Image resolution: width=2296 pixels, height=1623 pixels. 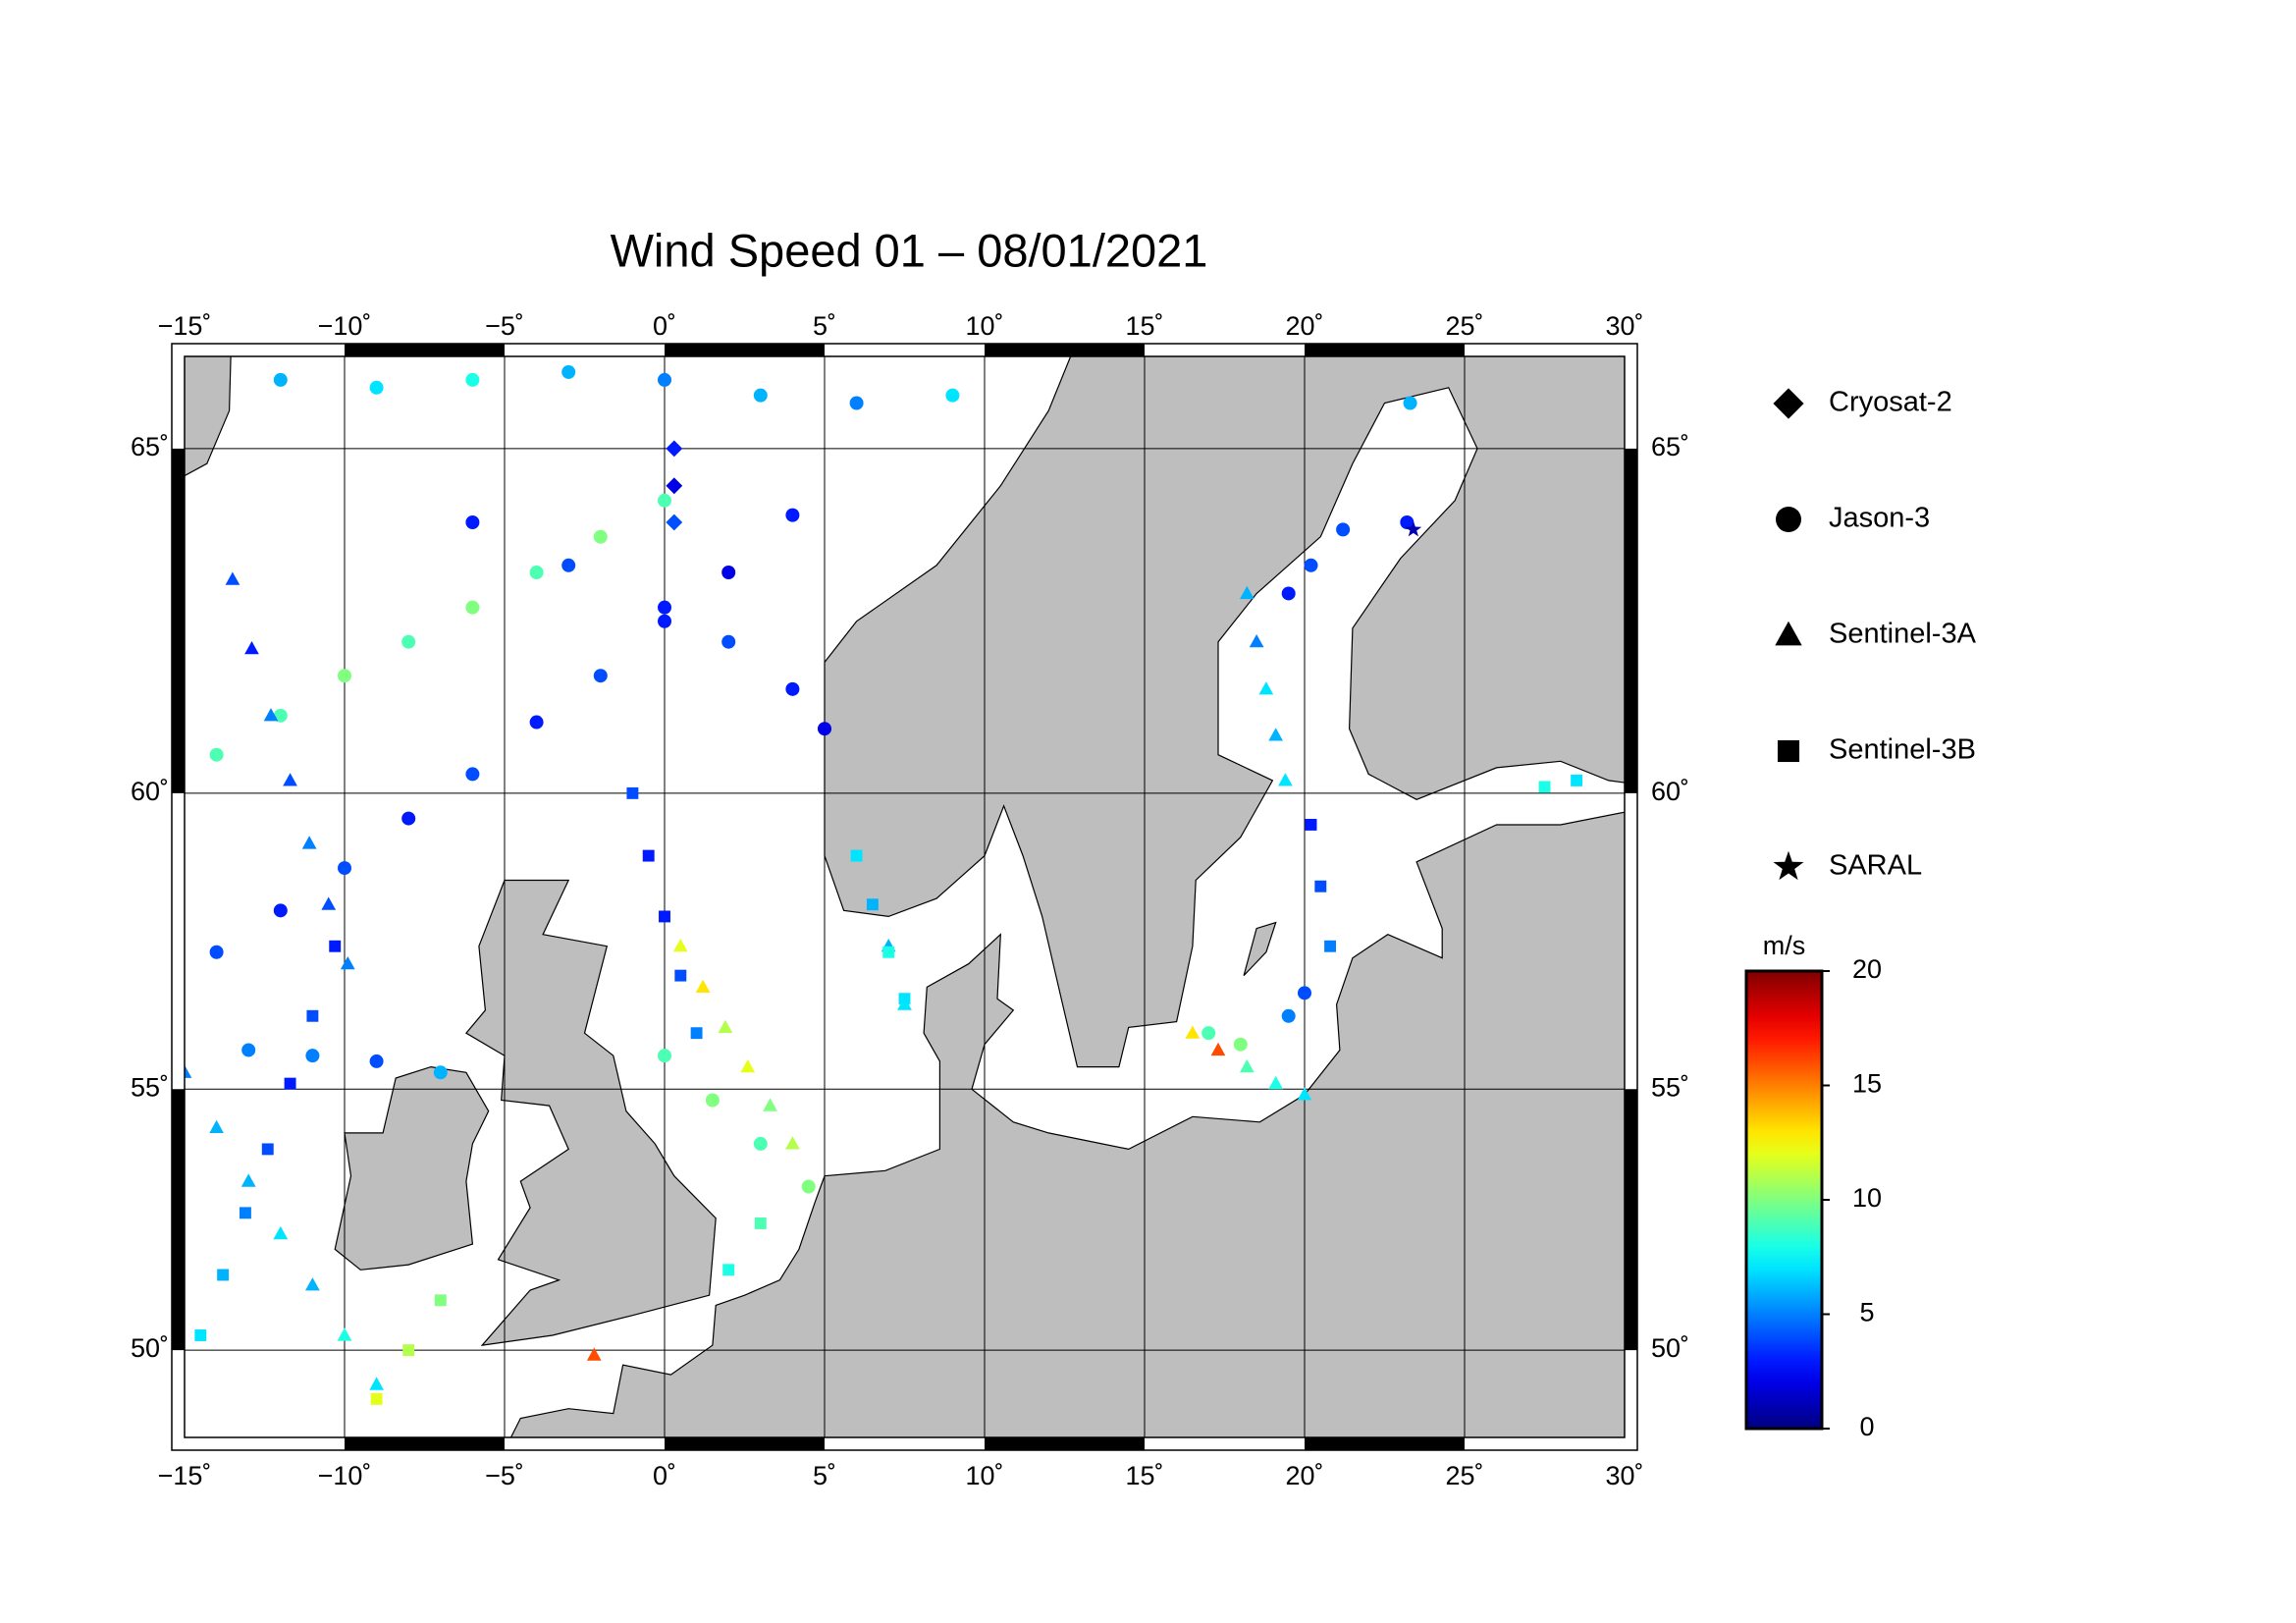 I want to click on x-tick-label: 0˚, so click(x=664, y=1475).